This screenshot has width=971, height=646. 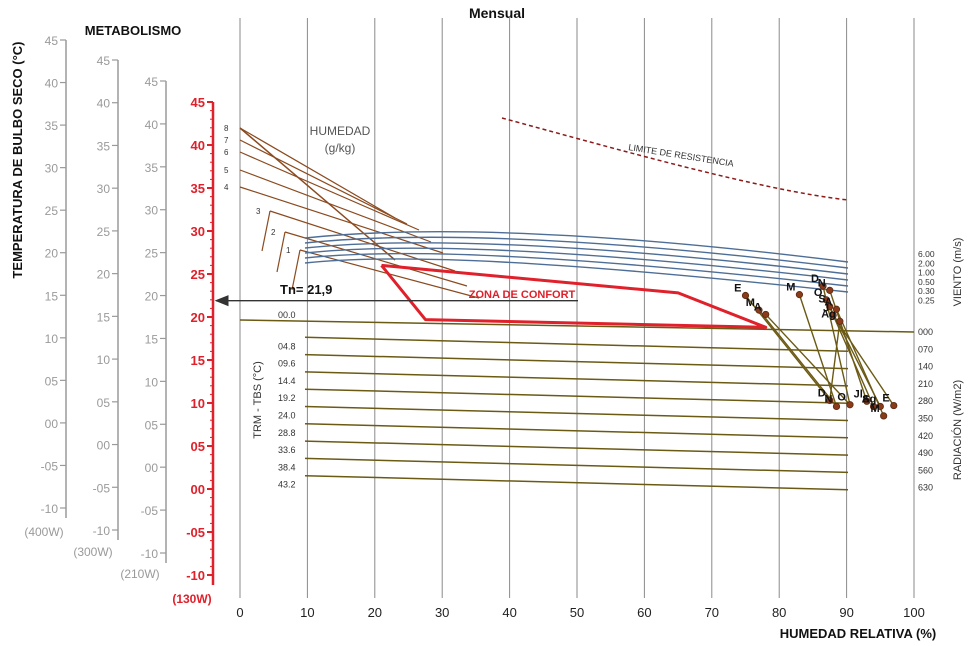 What do you see at coordinates (885, 399) in the screenshot?
I see `month-label-lower-6: E` at bounding box center [885, 399].